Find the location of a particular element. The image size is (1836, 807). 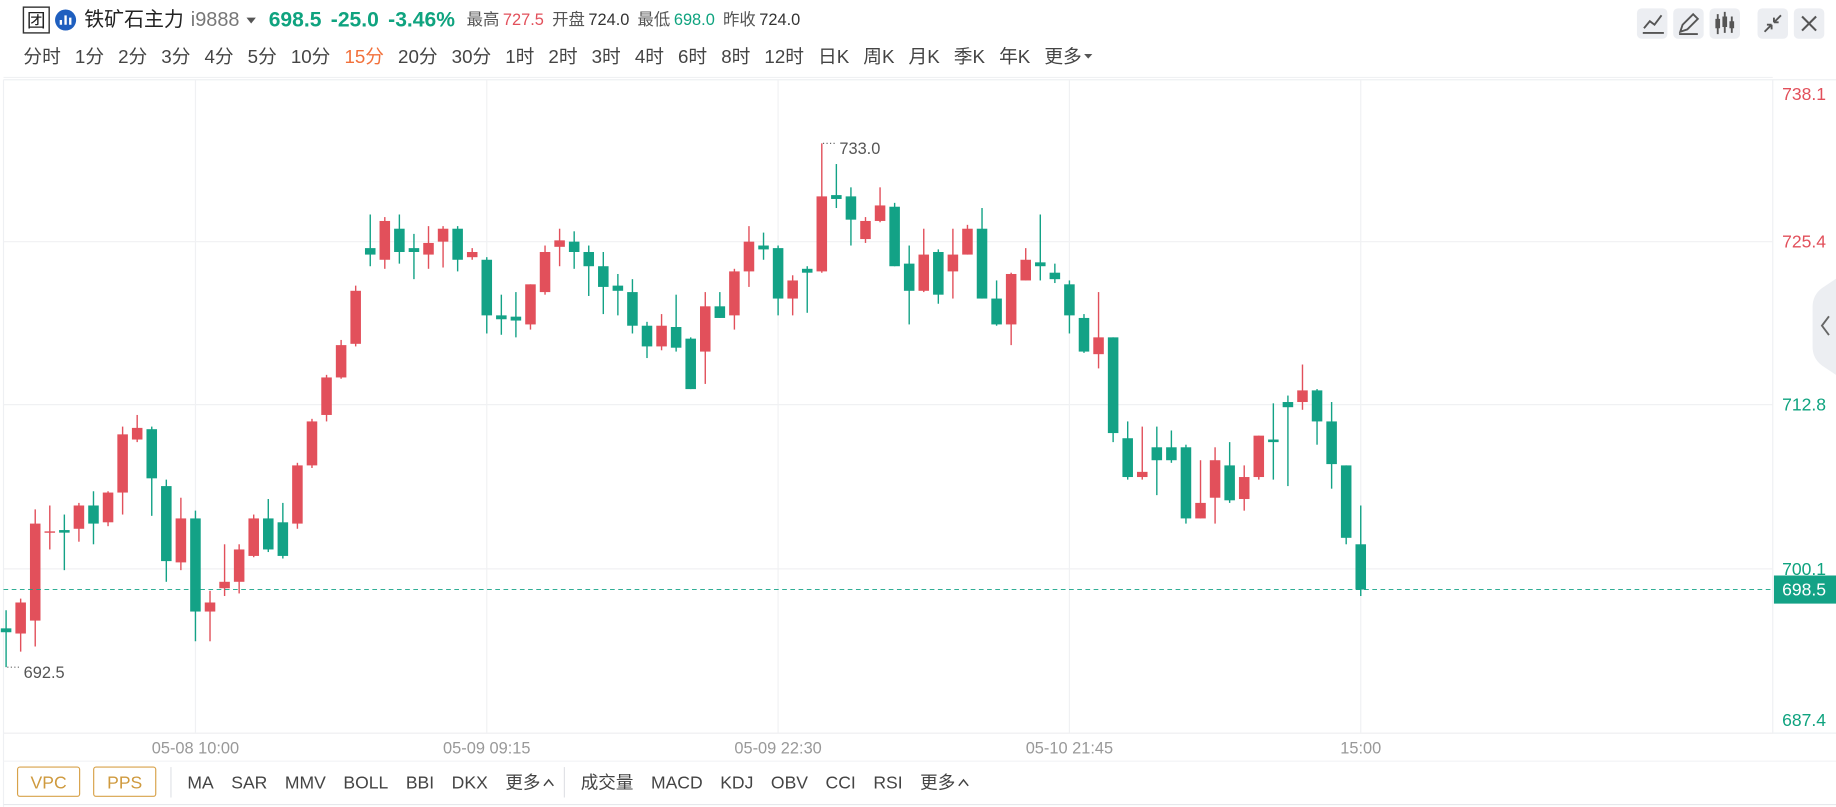

x-tick-label: 05-10 21:45 is located at coordinates (1069, 748).